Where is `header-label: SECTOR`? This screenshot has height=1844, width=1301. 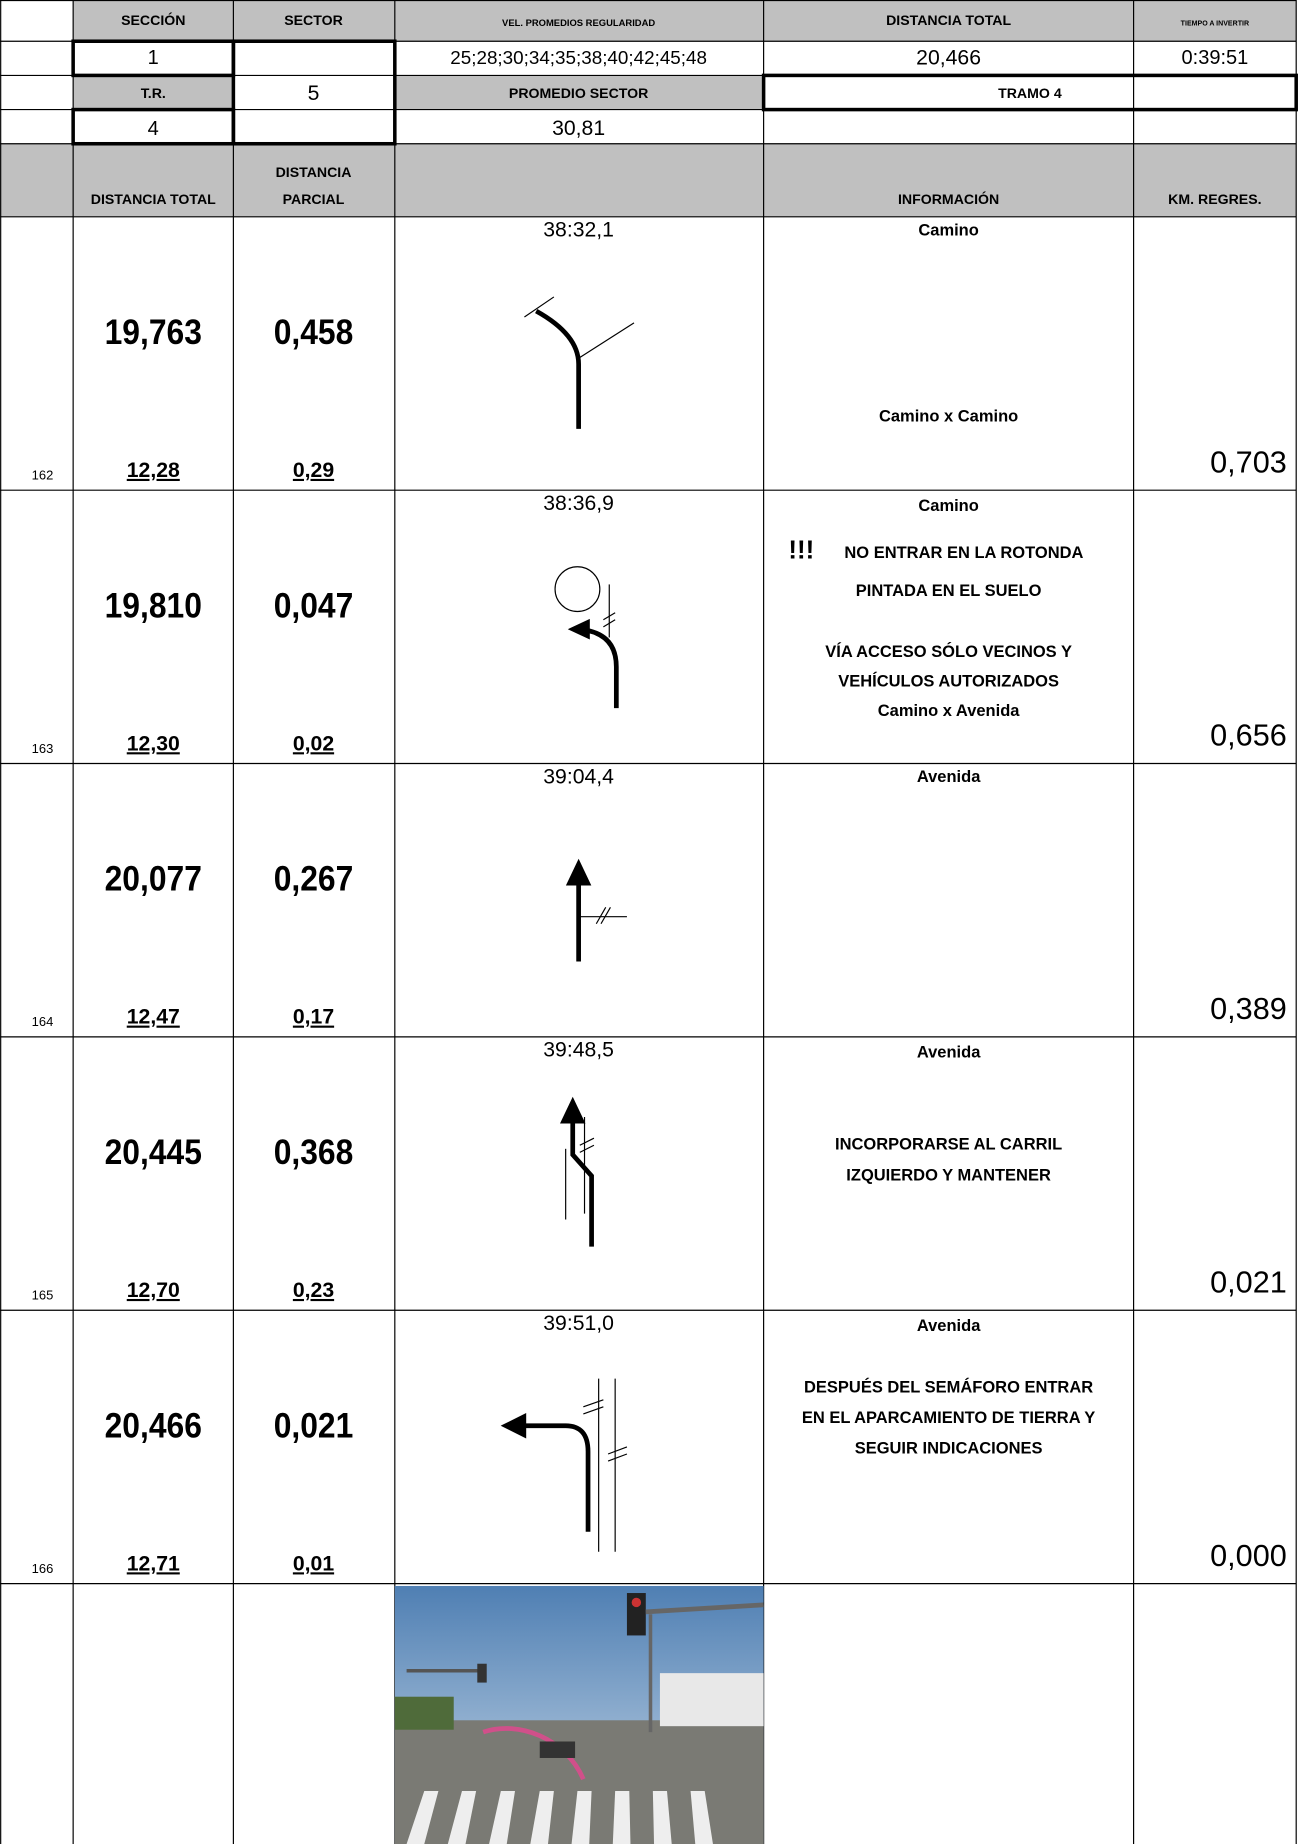 header-label: SECTOR is located at coordinates (313, 20).